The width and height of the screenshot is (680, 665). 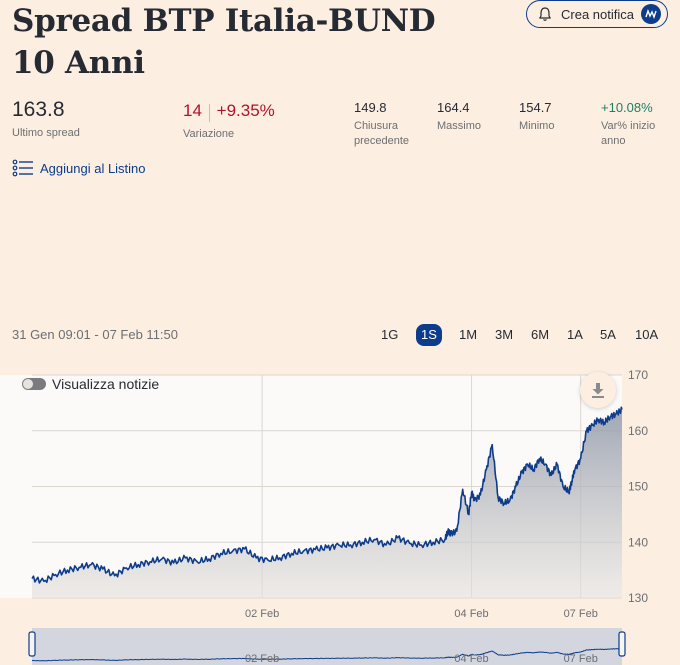 I want to click on notification-badge-icon, so click(x=651, y=14).